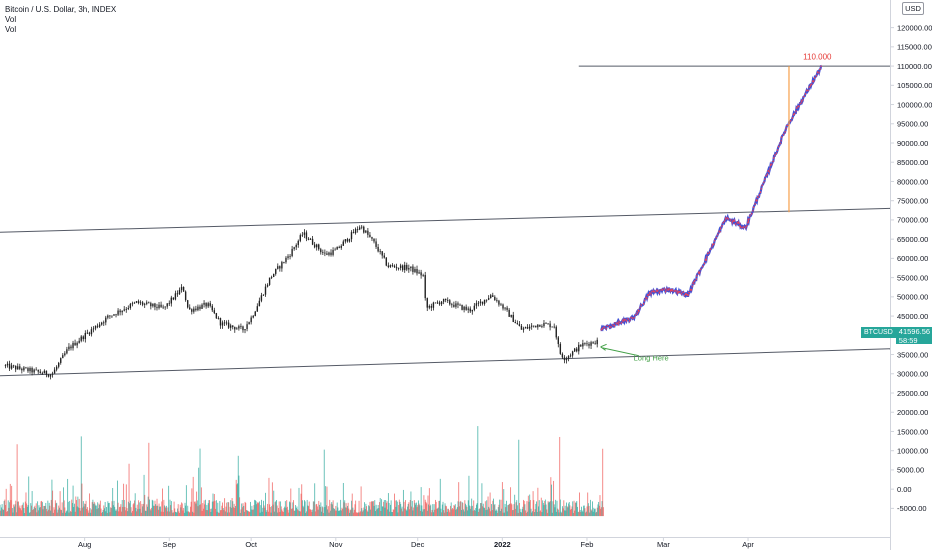 This screenshot has height=555, width=932. What do you see at coordinates (913, 8) in the screenshot?
I see `currency-button: USD` at bounding box center [913, 8].